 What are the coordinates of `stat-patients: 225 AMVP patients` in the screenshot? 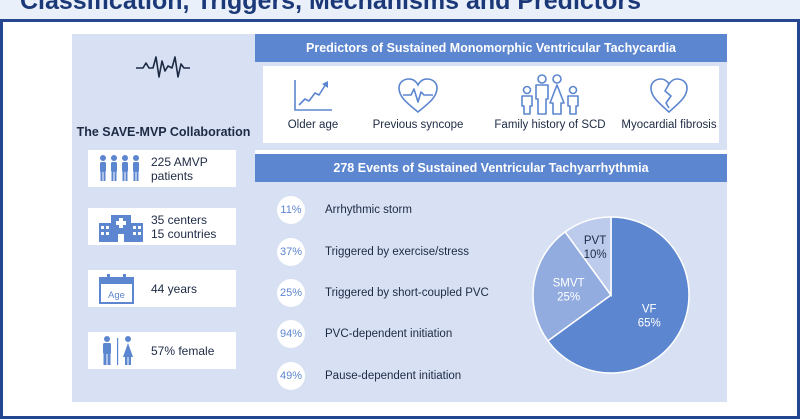 It's located at (162, 168).